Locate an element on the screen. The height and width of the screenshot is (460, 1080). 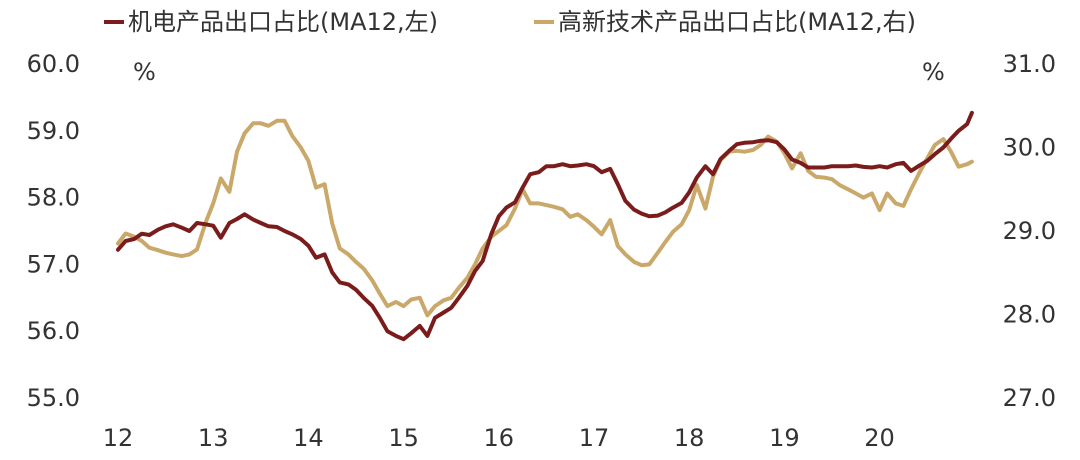
right-tick-label-2: 29.0 is located at coordinates (1029, 231).